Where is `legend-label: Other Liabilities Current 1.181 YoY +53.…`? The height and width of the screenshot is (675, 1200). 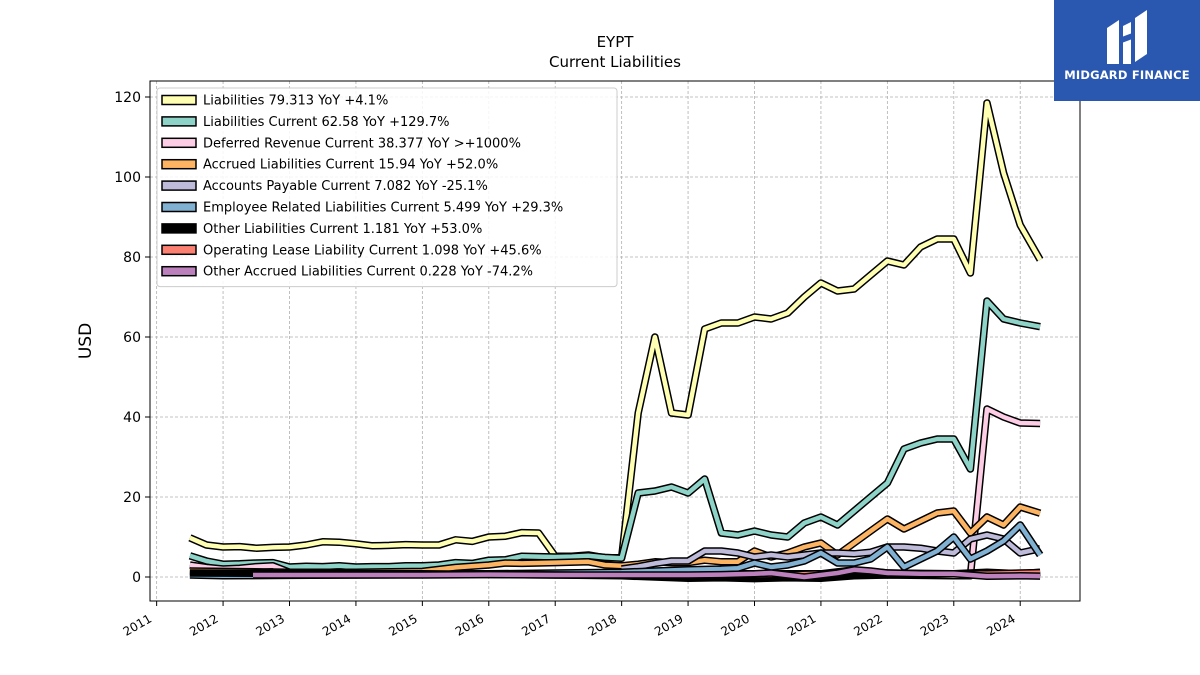
legend-label: Other Liabilities Current 1.181 YoY +53.… is located at coordinates (342, 229).